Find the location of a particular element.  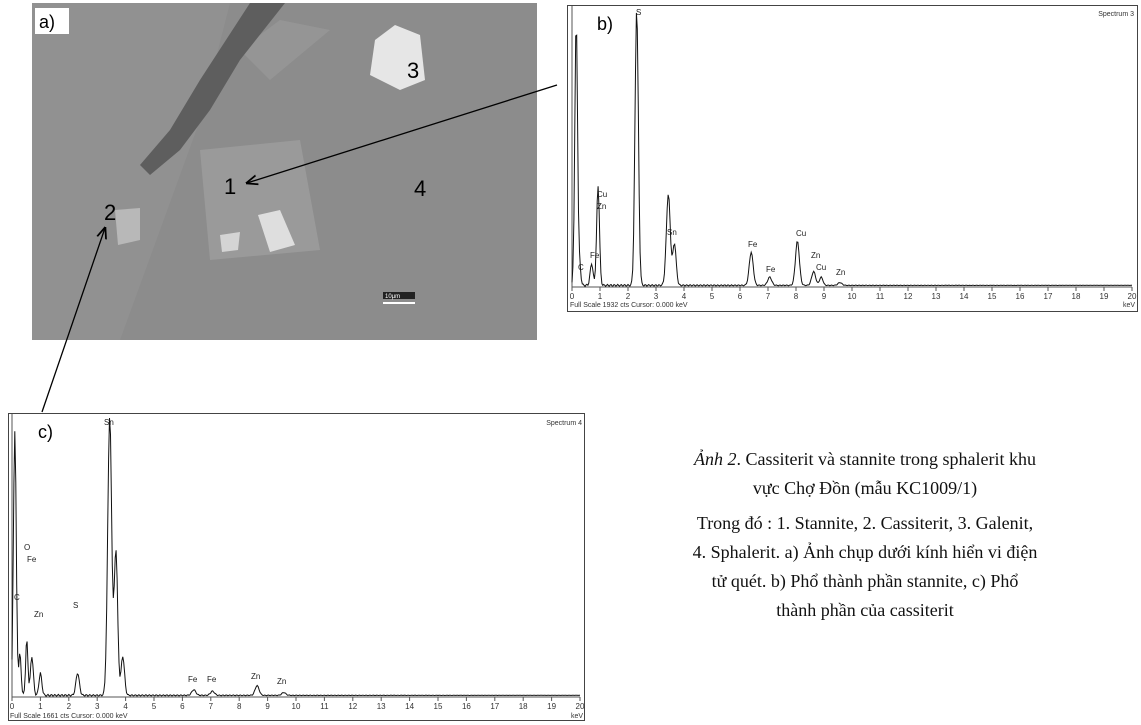

label-box is located at coordinates (52, 21).